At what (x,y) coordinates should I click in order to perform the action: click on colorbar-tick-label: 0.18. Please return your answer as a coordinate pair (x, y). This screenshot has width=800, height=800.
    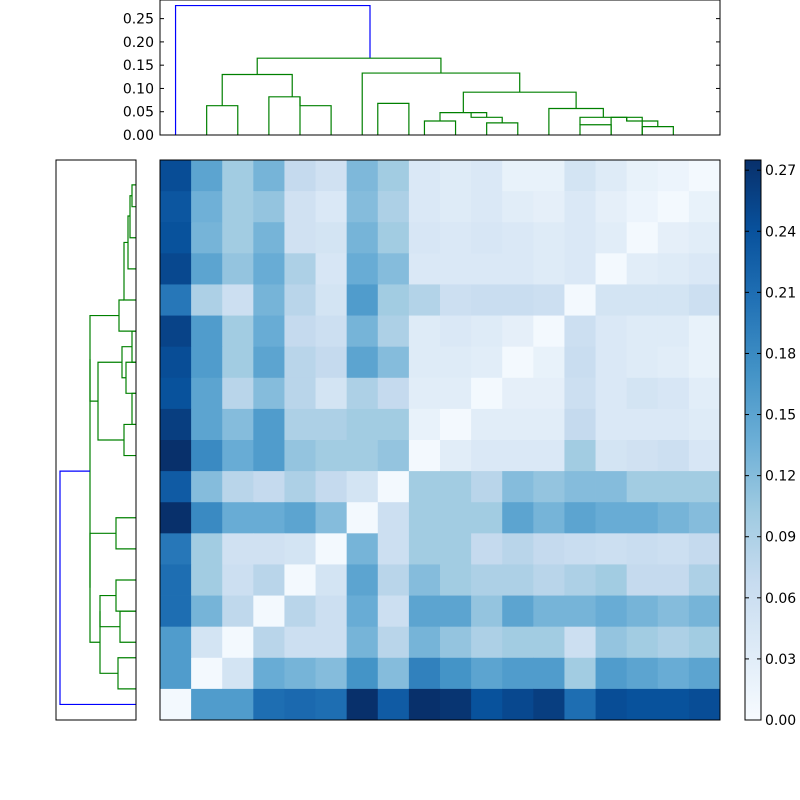
    Looking at the image, I should click on (780, 354).